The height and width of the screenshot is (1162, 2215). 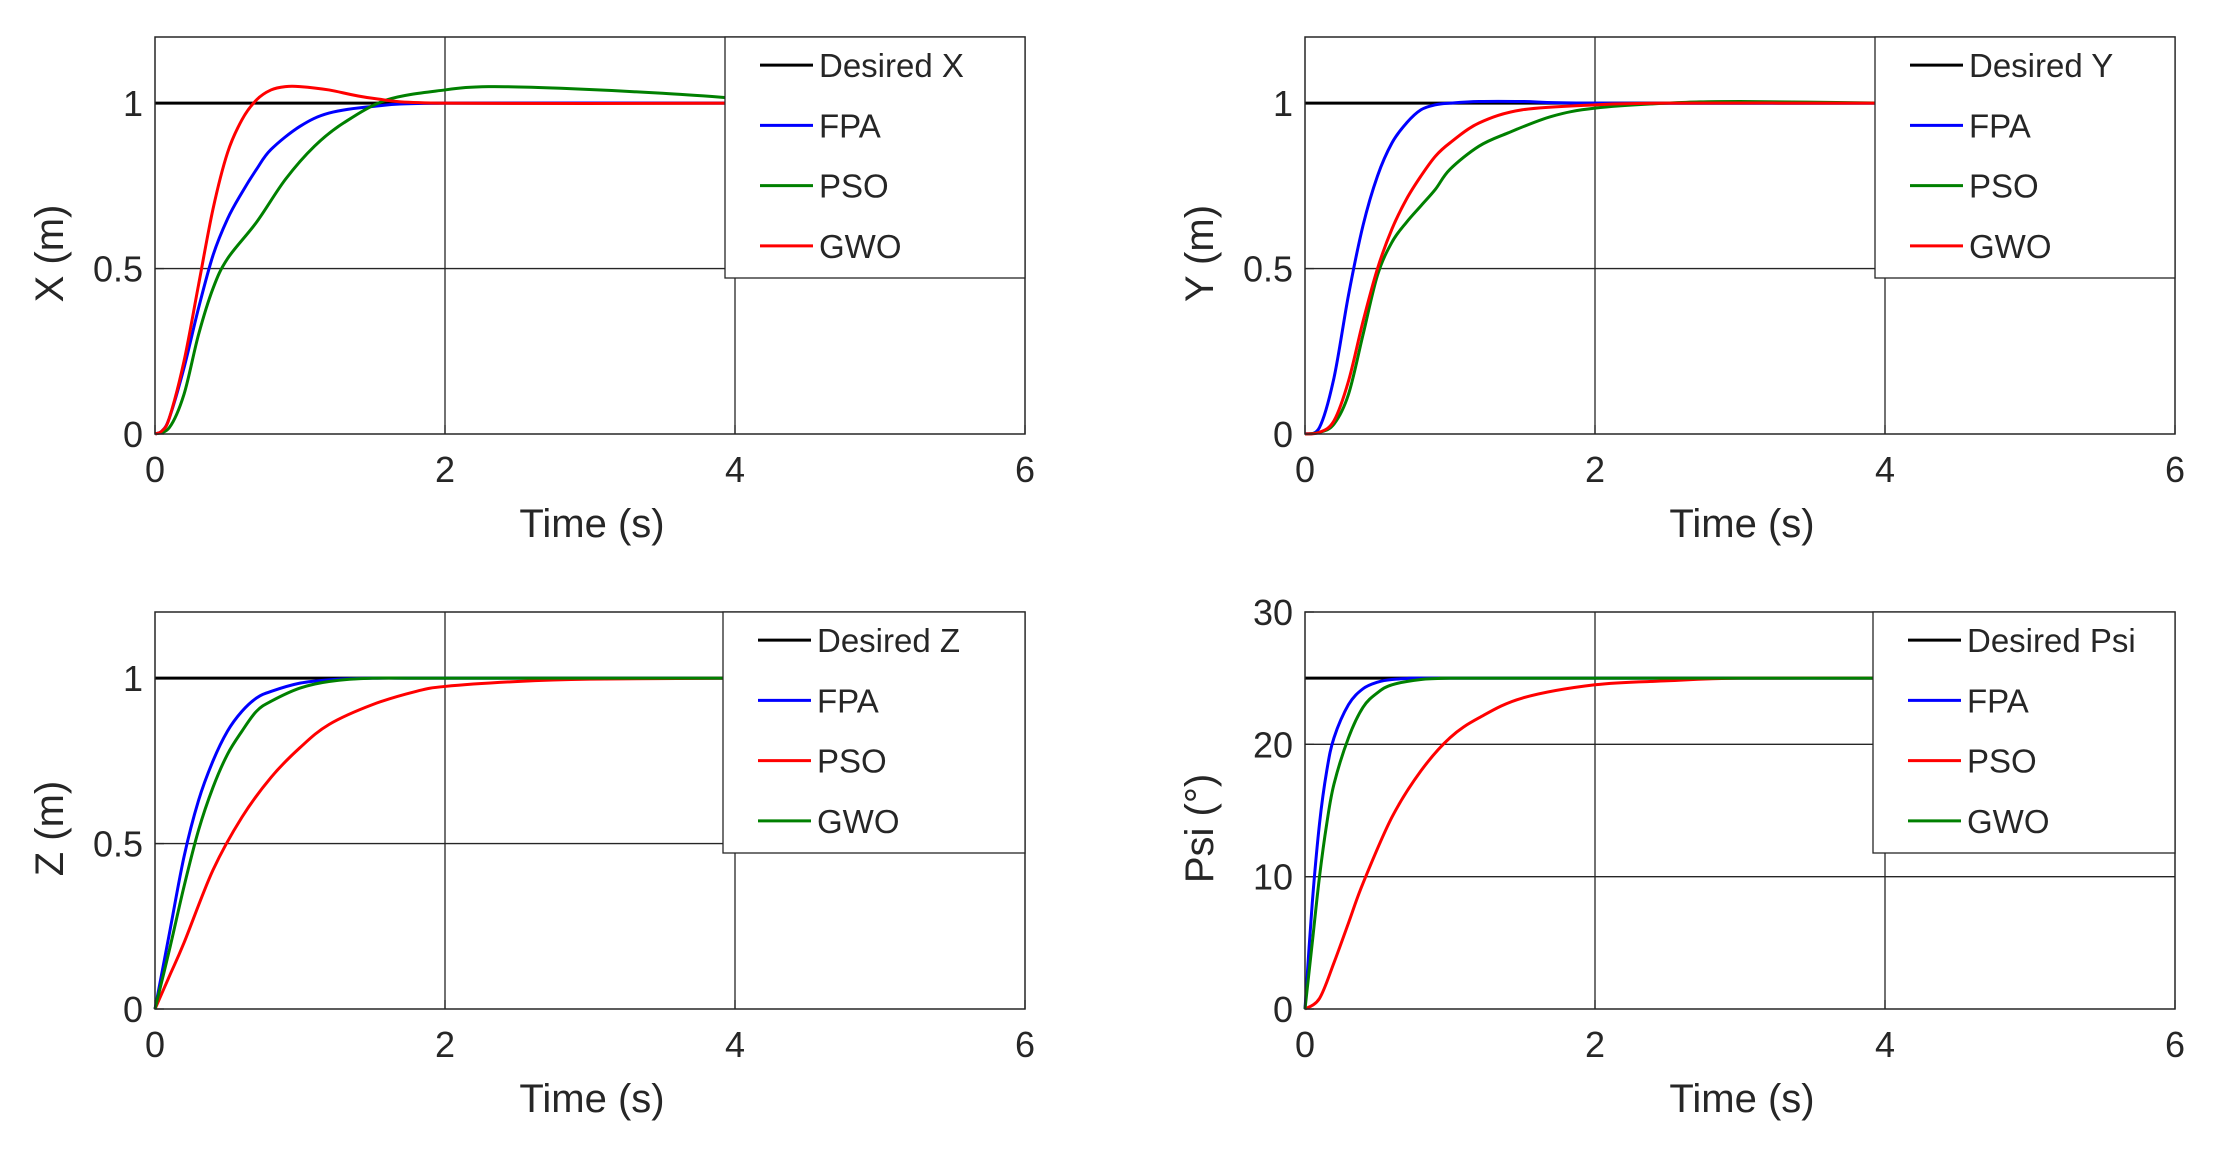 What do you see at coordinates (50, 254) in the screenshot?
I see `y-axis-label: X (m)` at bounding box center [50, 254].